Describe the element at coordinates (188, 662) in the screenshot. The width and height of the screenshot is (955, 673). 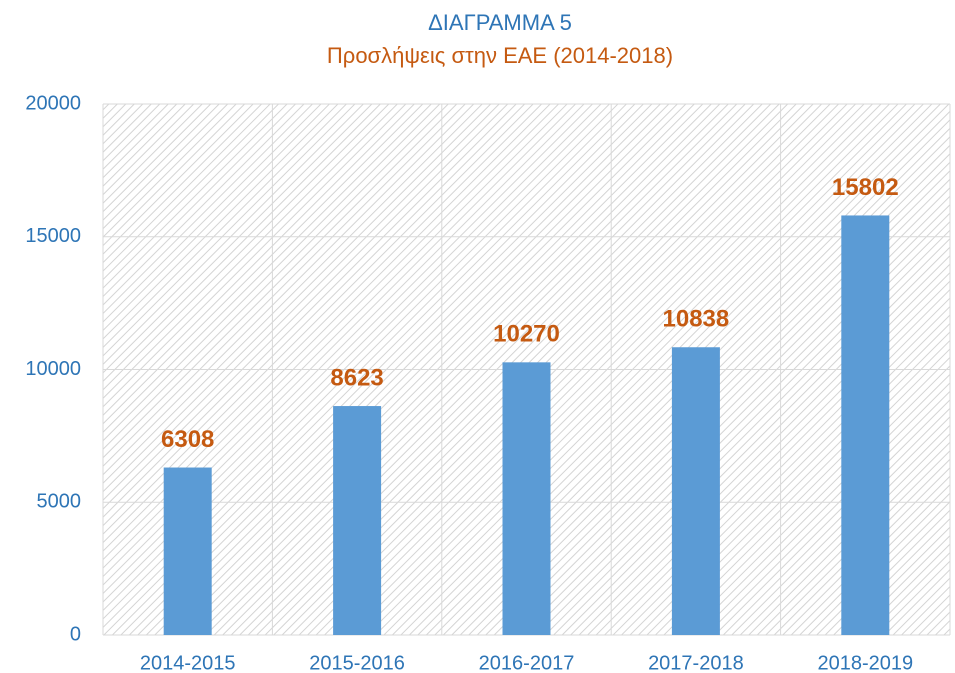
I see `x-tick-label: 2014-2015` at that location.